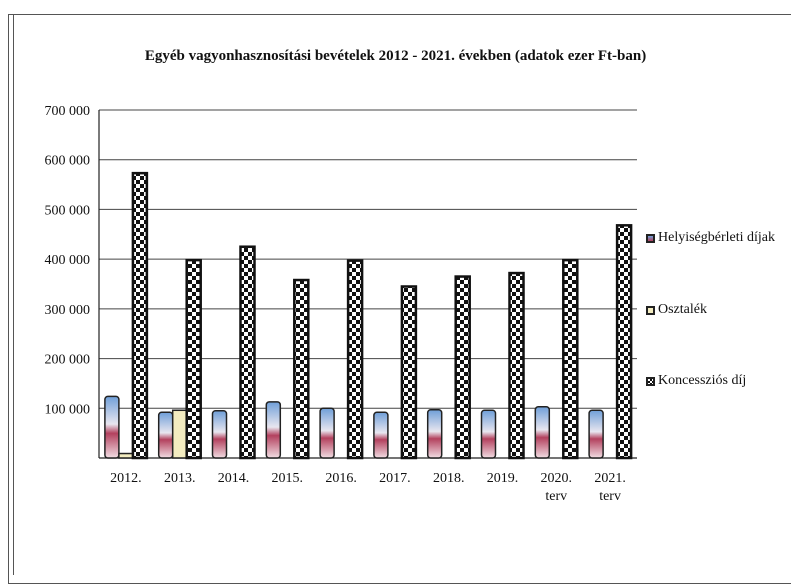 This screenshot has height=584, width=791. What do you see at coordinates (68, 260) in the screenshot?
I see `y-tick-label: 400 000` at bounding box center [68, 260].